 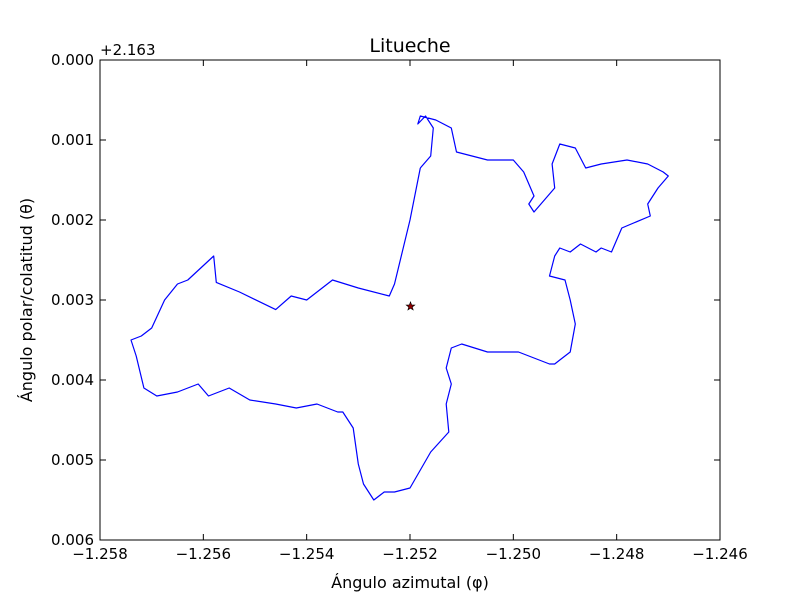 I want to click on y-tick-label: 0.006, so click(x=72, y=540).